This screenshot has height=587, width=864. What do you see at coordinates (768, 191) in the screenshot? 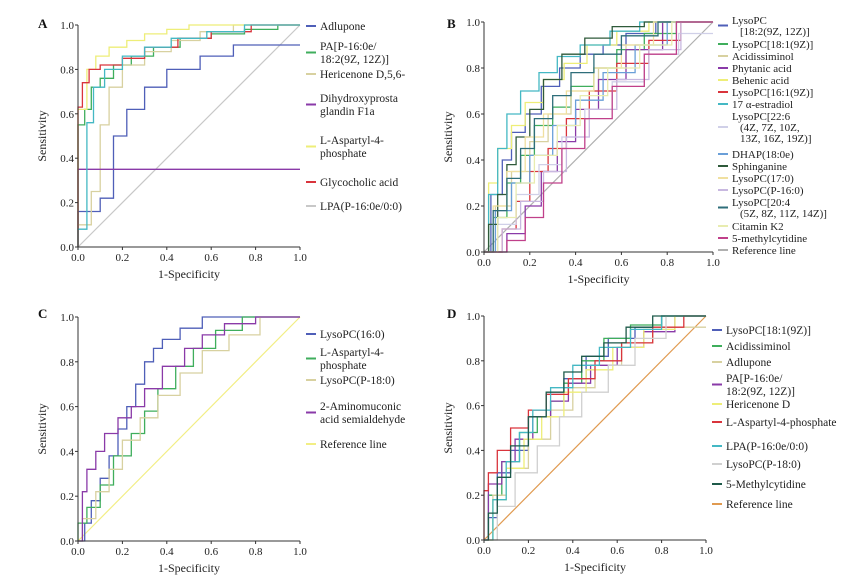
I see `legend-label: LysoPC(P-16:0)` at bounding box center [768, 191].